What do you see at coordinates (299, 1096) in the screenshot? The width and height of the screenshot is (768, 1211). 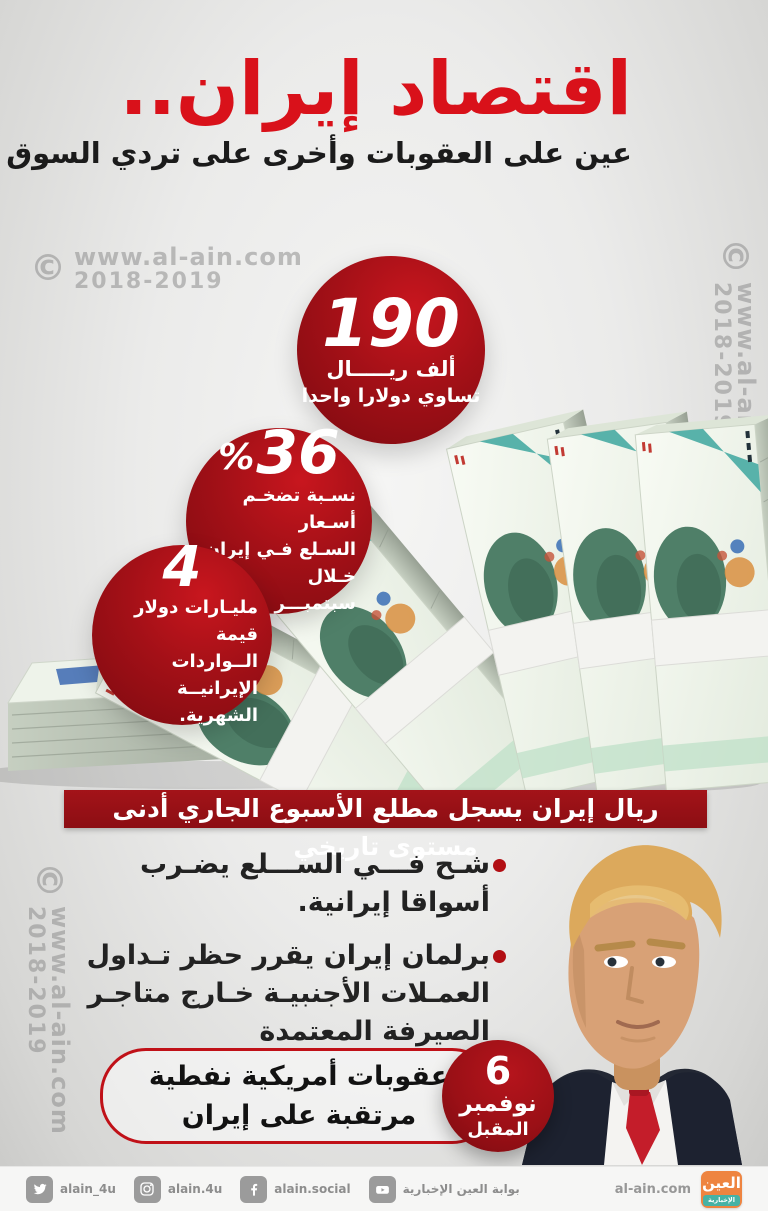 I see `sanctions-box: عقوبات أمريكية نفطية مرتقبة على إيران` at bounding box center [299, 1096].